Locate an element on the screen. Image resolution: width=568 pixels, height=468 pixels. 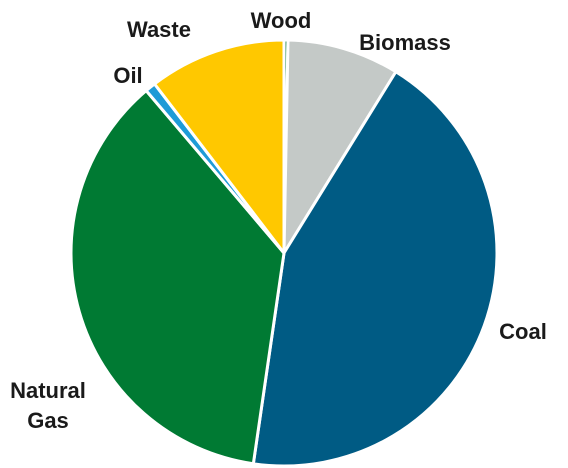
label-waste: Waste is located at coordinates (159, 29).